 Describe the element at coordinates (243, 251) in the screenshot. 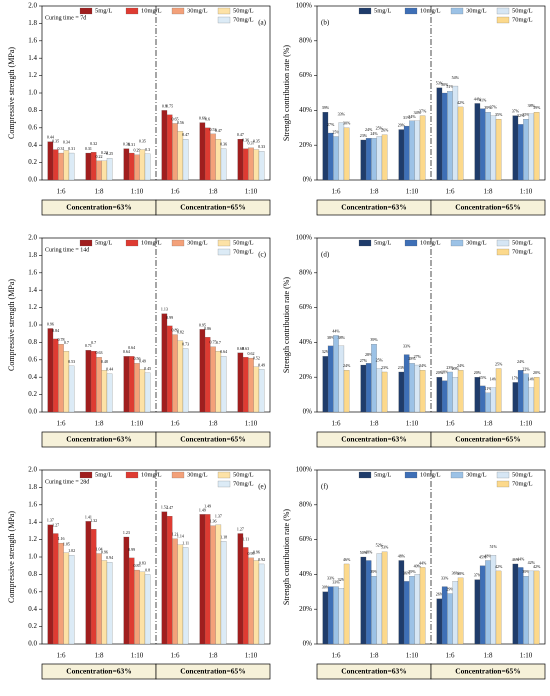

I see `legend-label: 70mg/L` at that location.